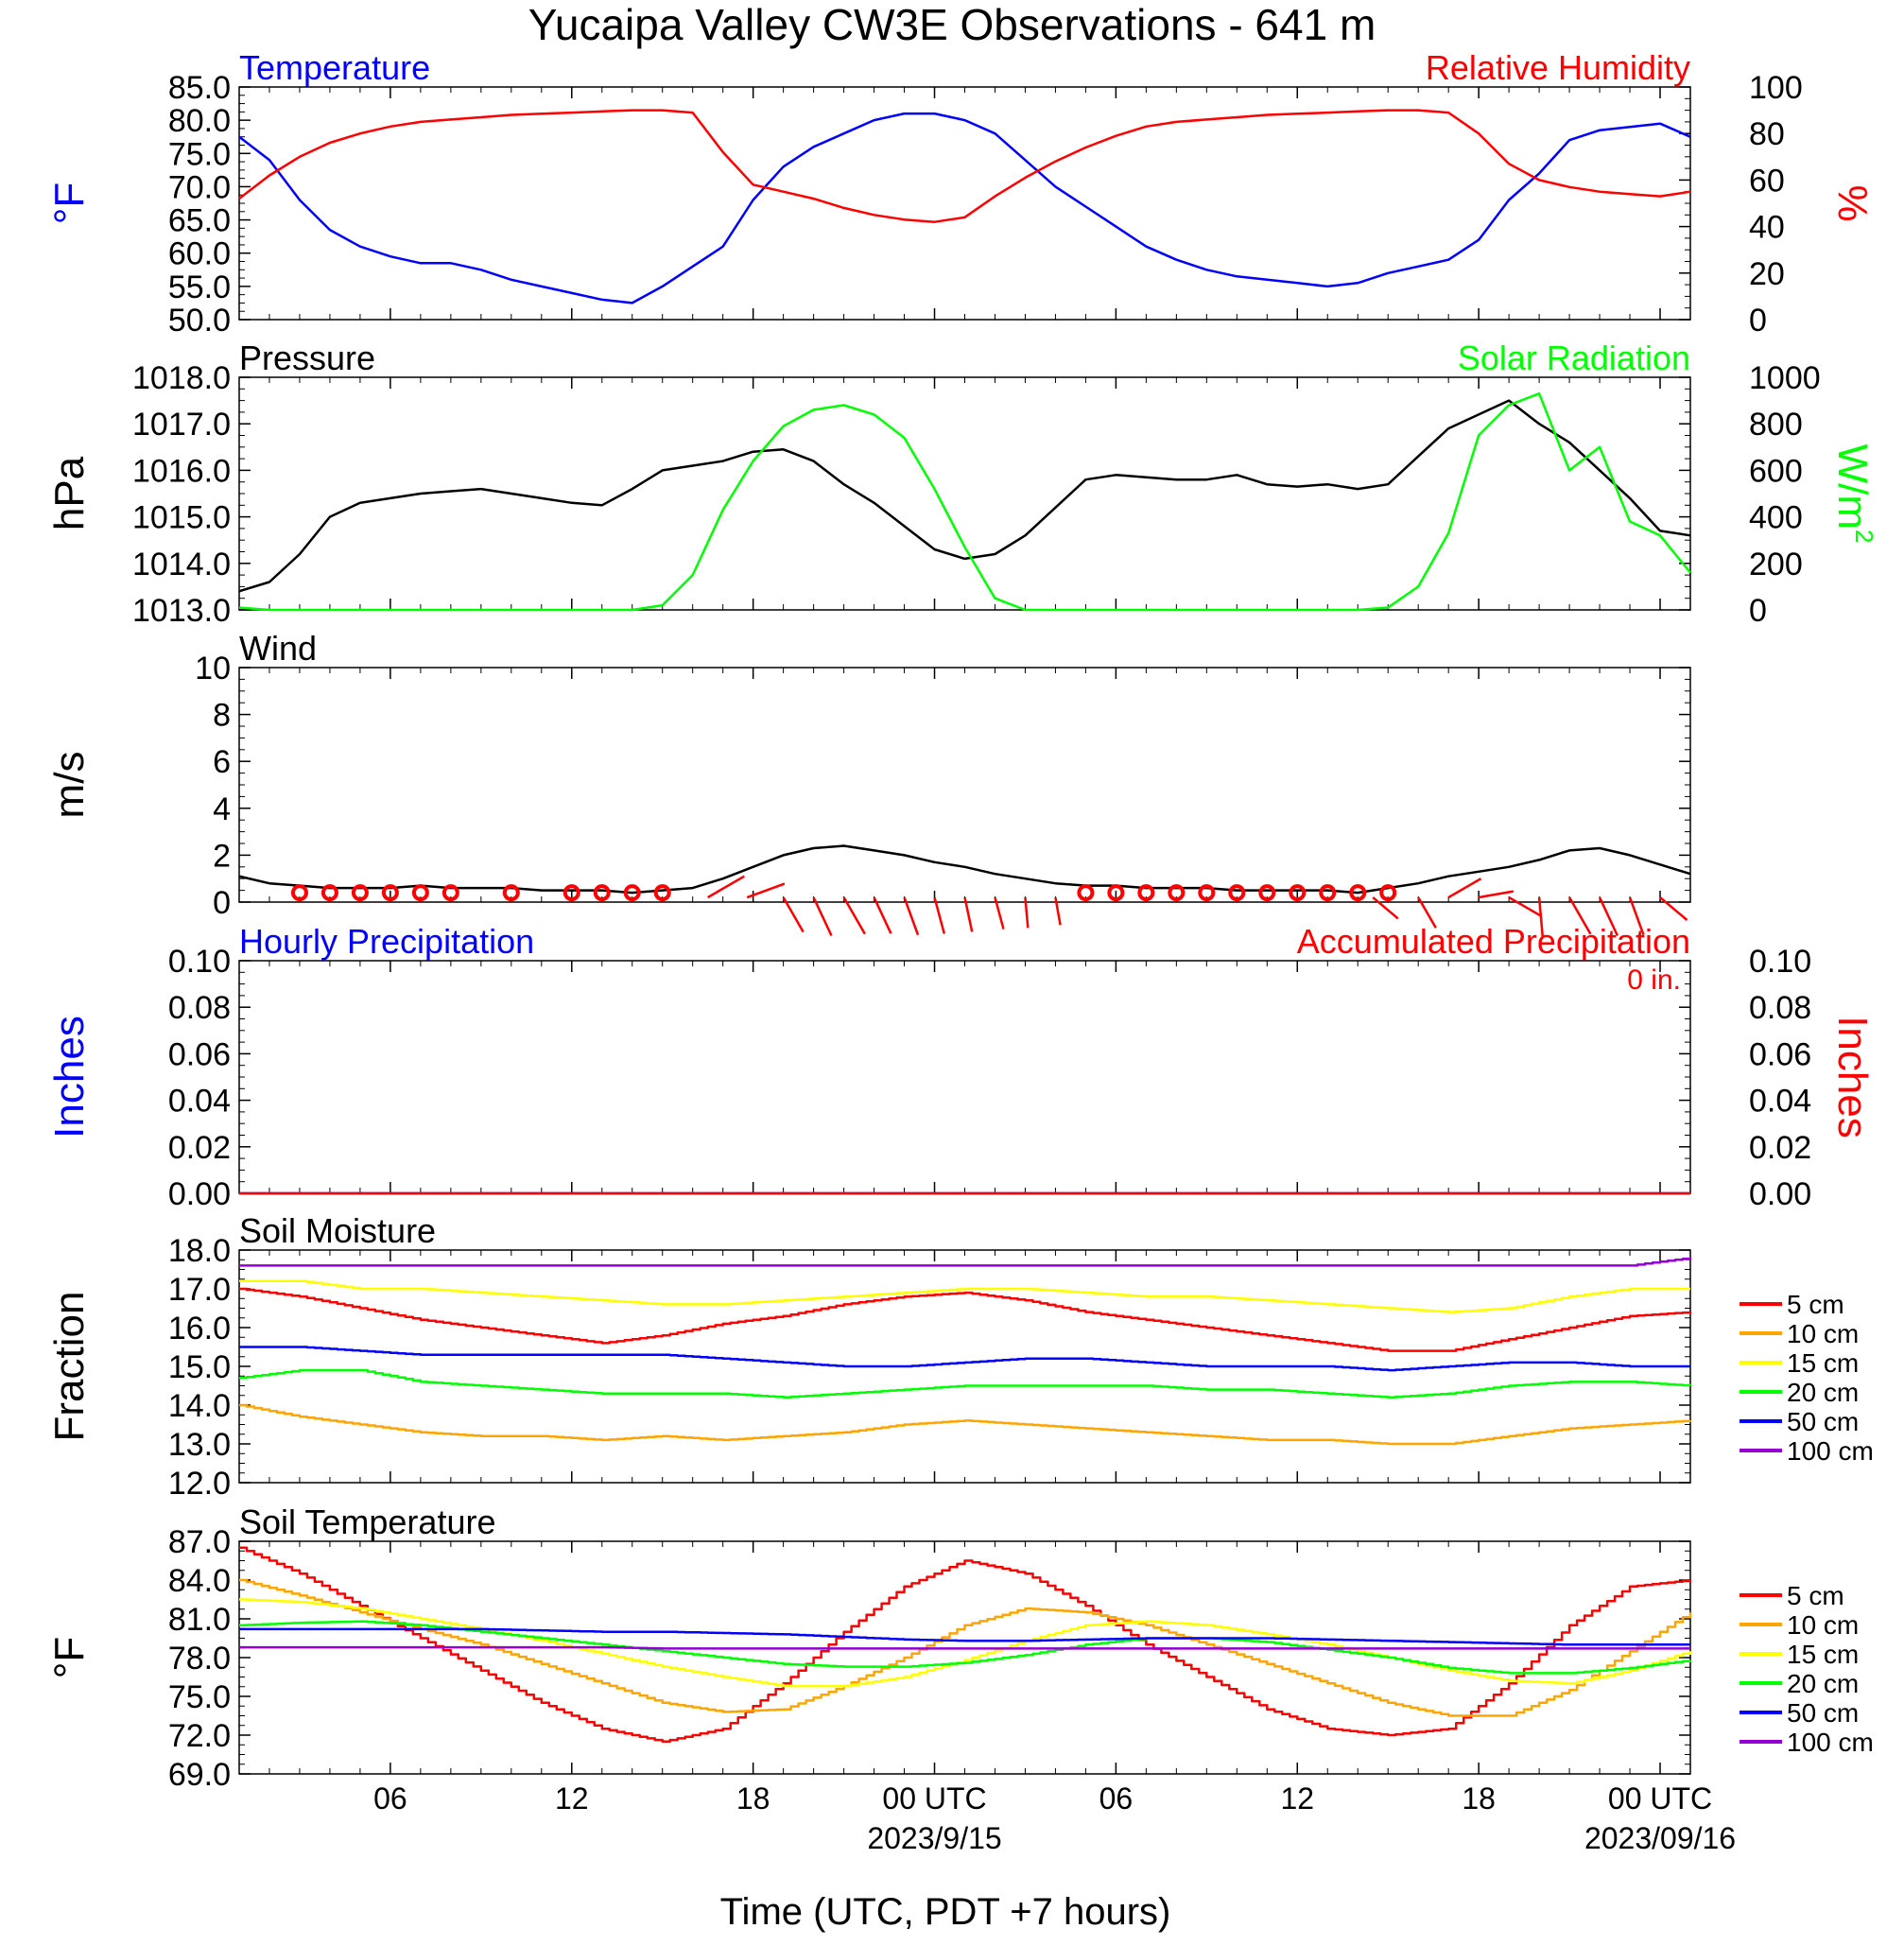 The width and height of the screenshot is (1904, 1946). I want to click on right-tick-label: 0.10, so click(1780, 962).